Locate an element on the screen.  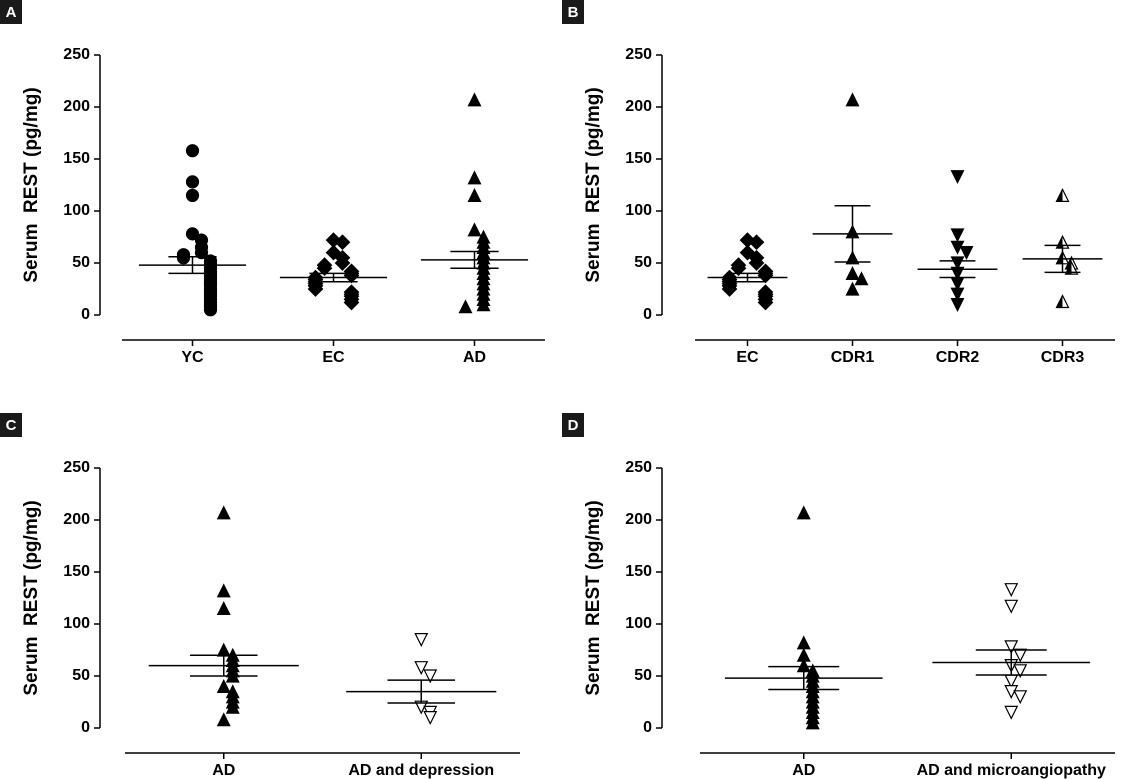
x-tick-label: AD and depression is located at coordinates (421, 770).